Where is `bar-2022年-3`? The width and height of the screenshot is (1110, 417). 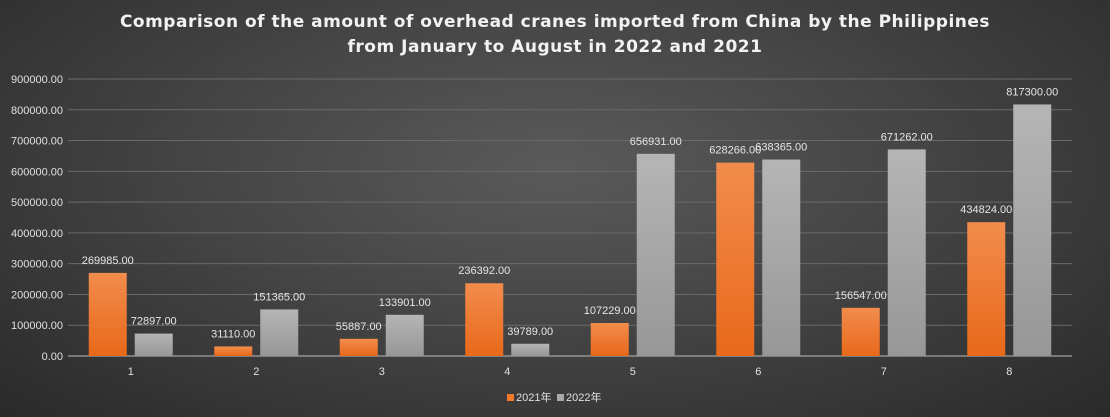
bar-2022年-3 is located at coordinates (404, 335).